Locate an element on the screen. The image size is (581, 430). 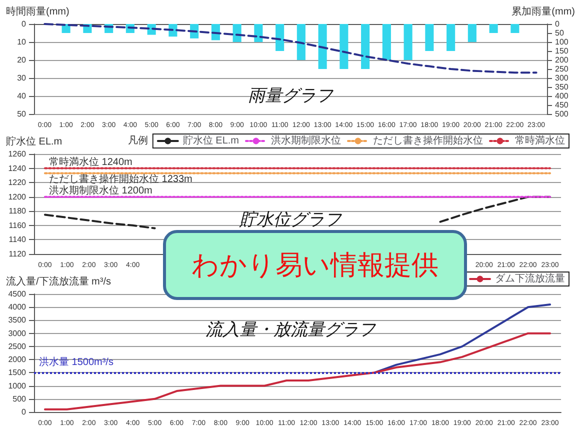
y-tick-label: 3000 is located at coordinates (17, 333).